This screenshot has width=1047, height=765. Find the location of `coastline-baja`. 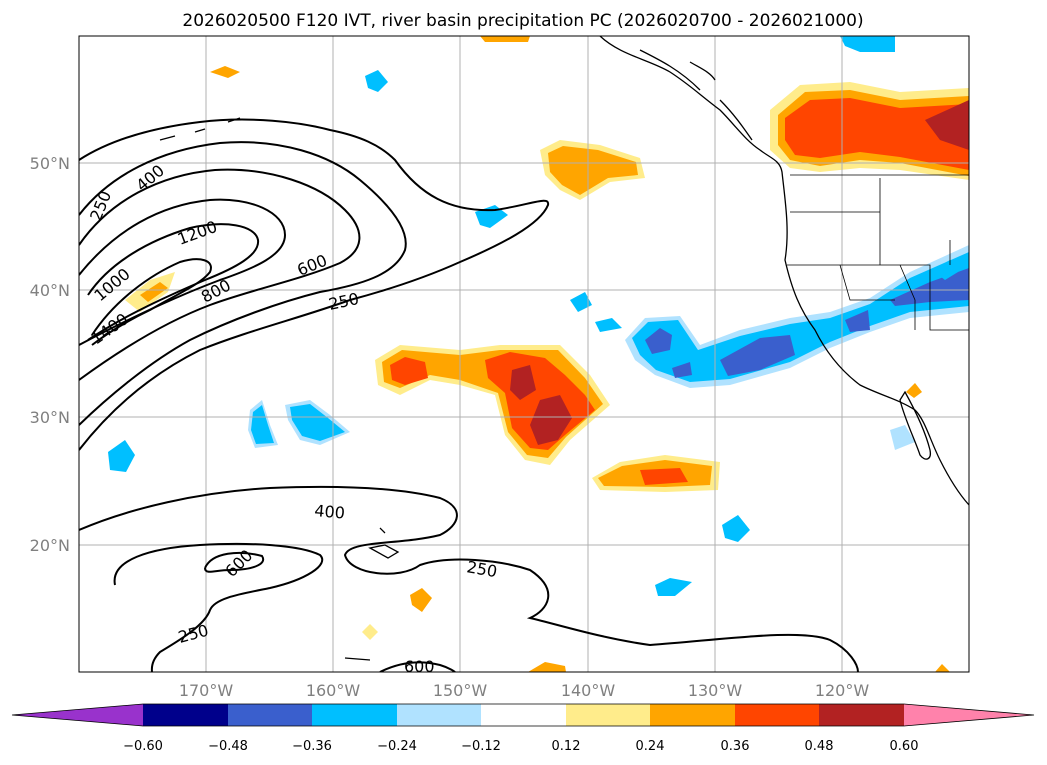

coastline-baja is located at coordinates (915, 425).